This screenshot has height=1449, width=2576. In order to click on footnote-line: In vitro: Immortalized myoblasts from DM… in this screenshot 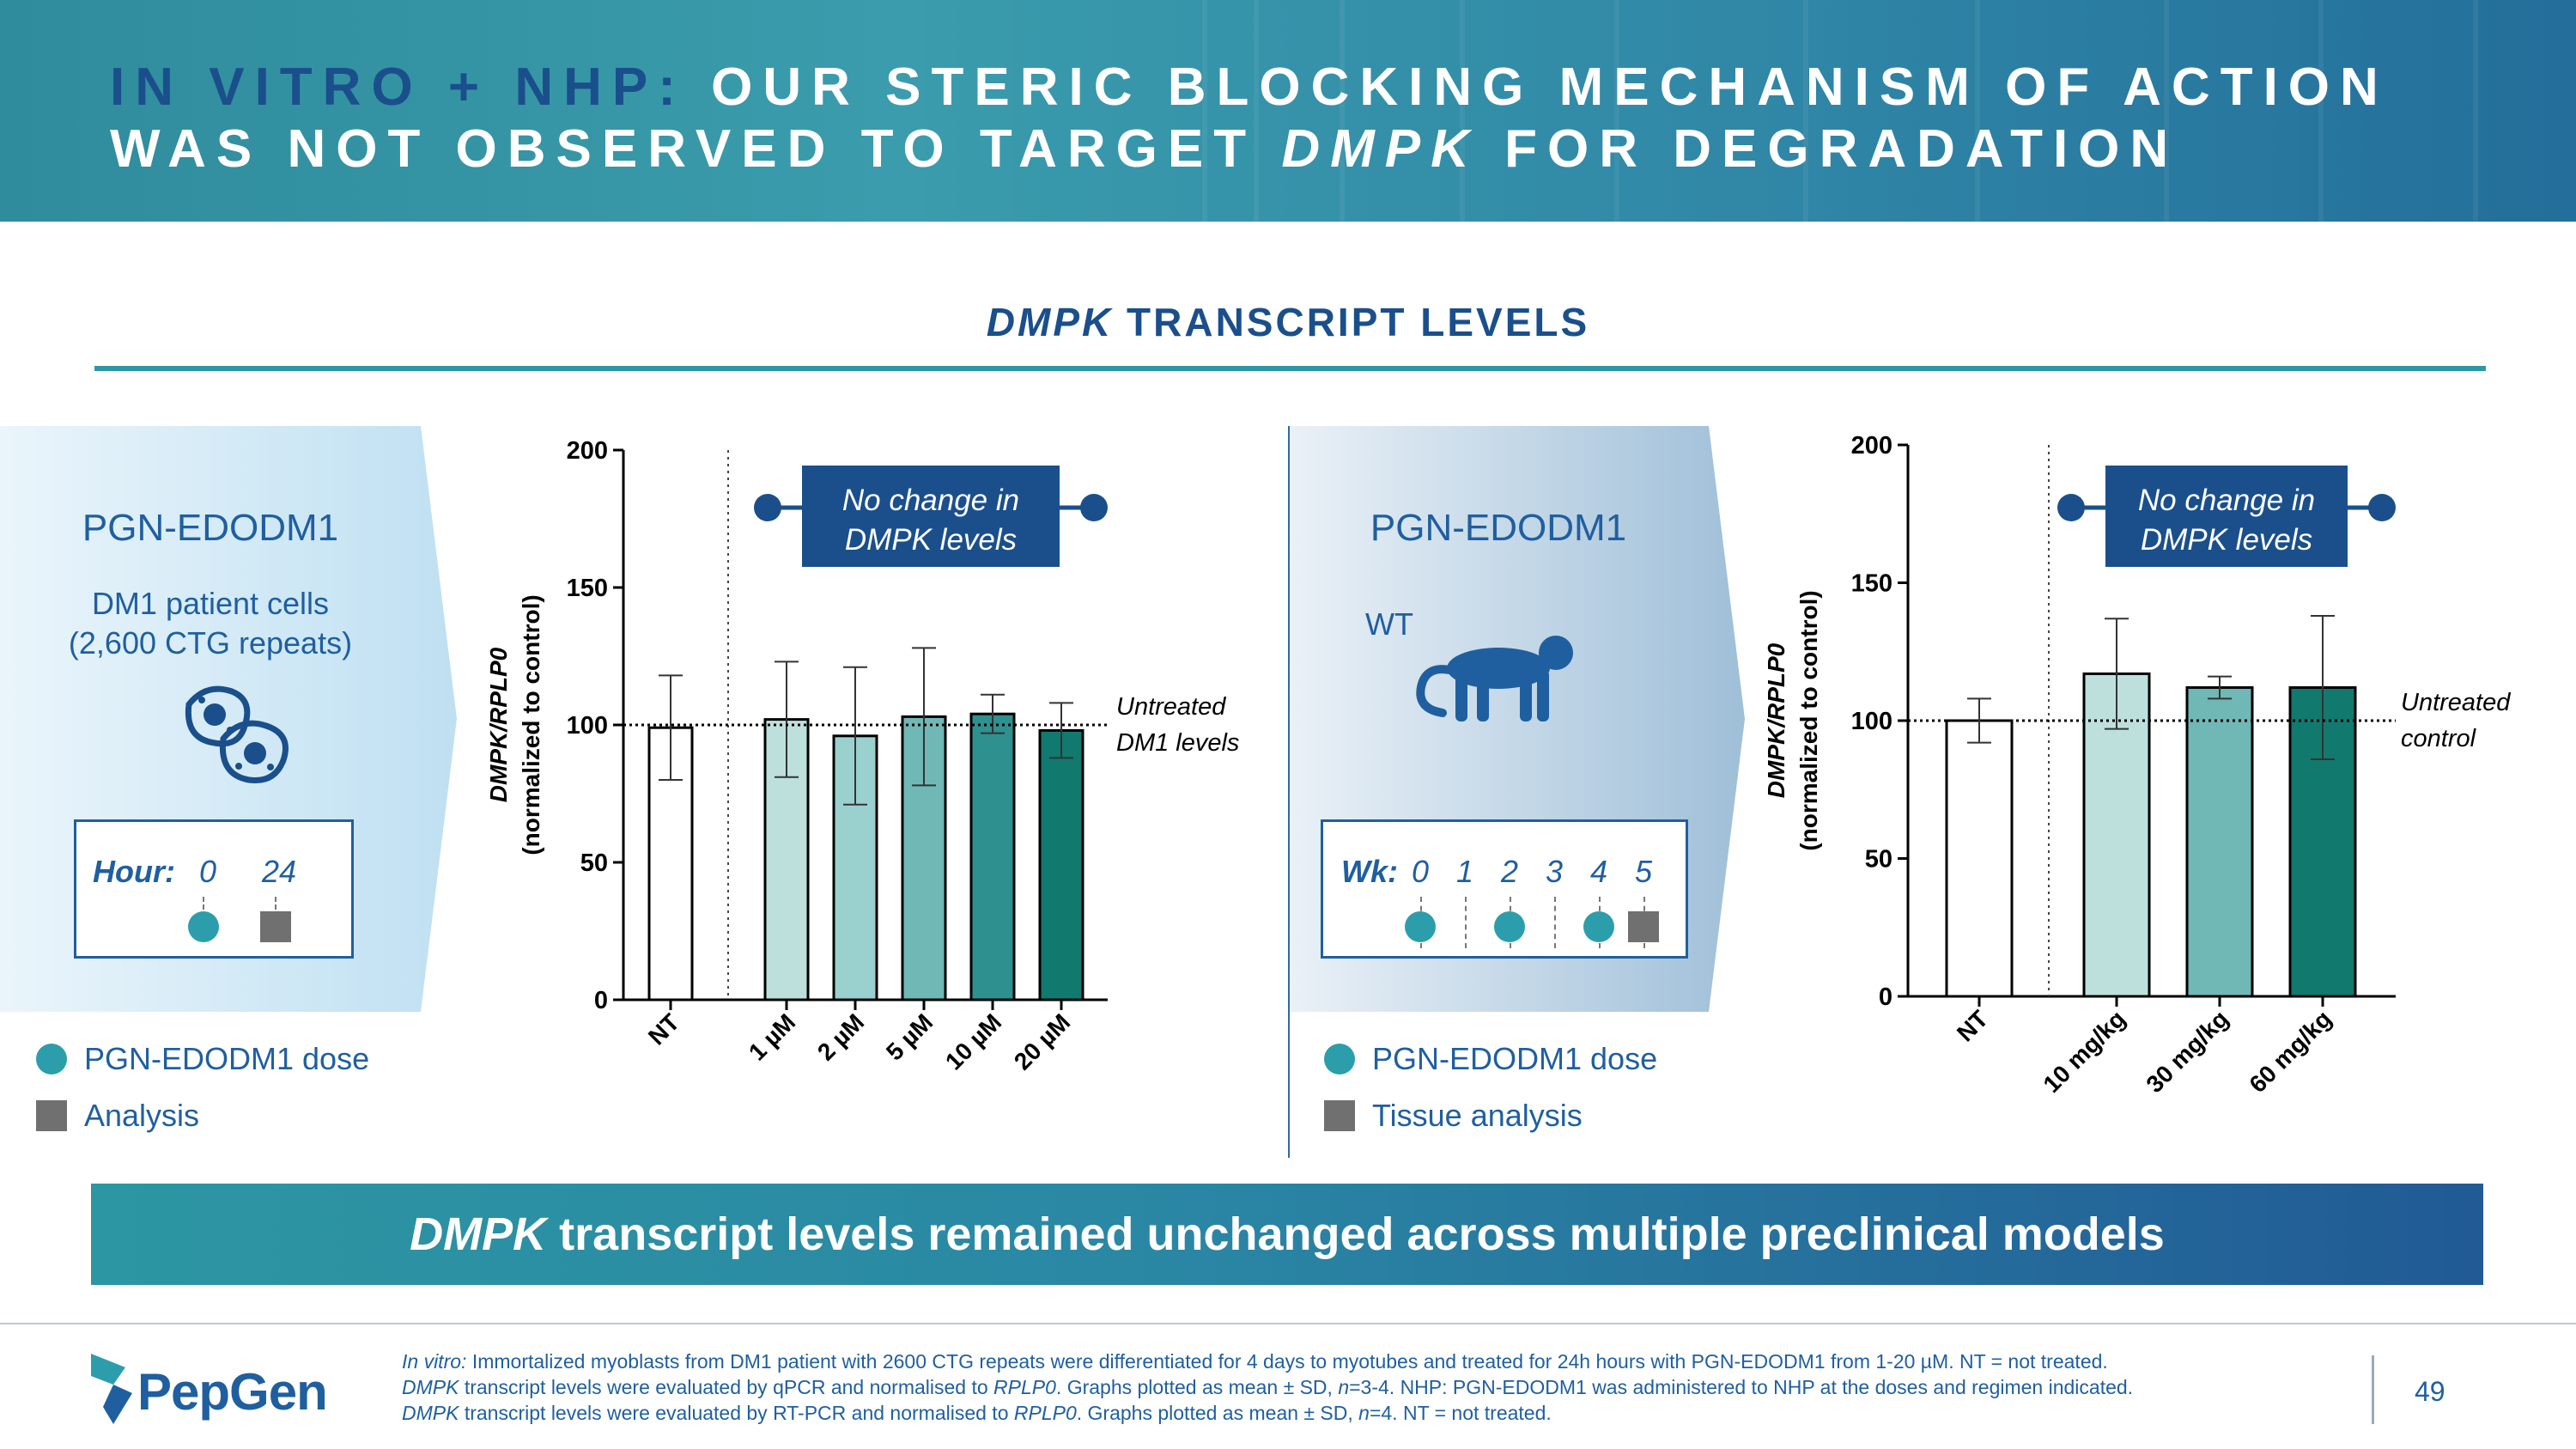, I will do `click(1255, 1361)`.